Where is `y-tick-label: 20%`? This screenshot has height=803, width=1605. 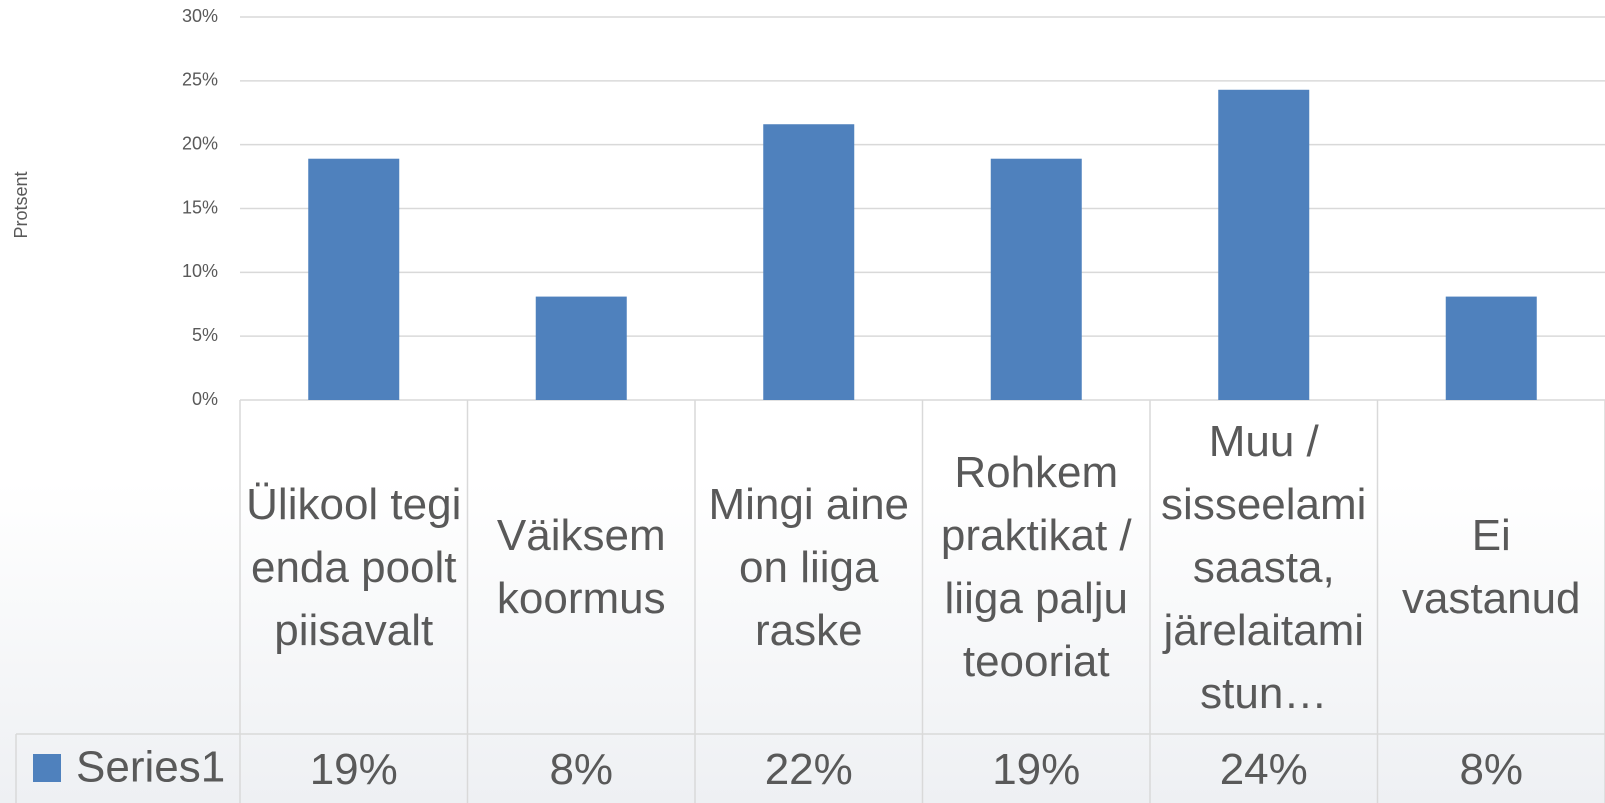
y-tick-label: 20% is located at coordinates (200, 143).